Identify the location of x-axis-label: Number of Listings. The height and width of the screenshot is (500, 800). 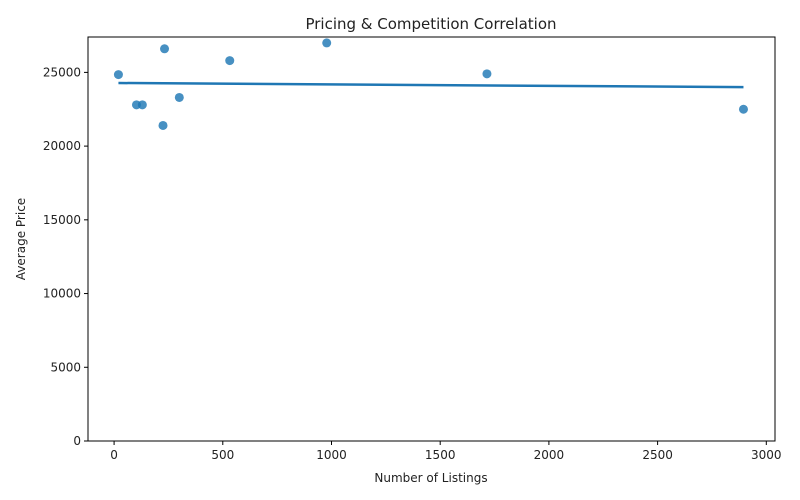
(430, 478).